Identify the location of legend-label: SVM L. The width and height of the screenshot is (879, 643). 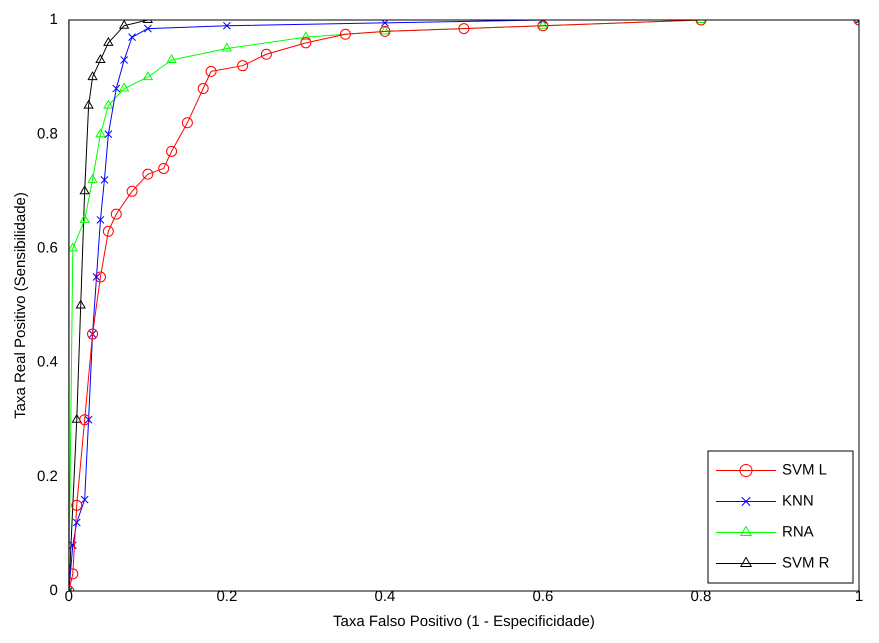
(805, 470).